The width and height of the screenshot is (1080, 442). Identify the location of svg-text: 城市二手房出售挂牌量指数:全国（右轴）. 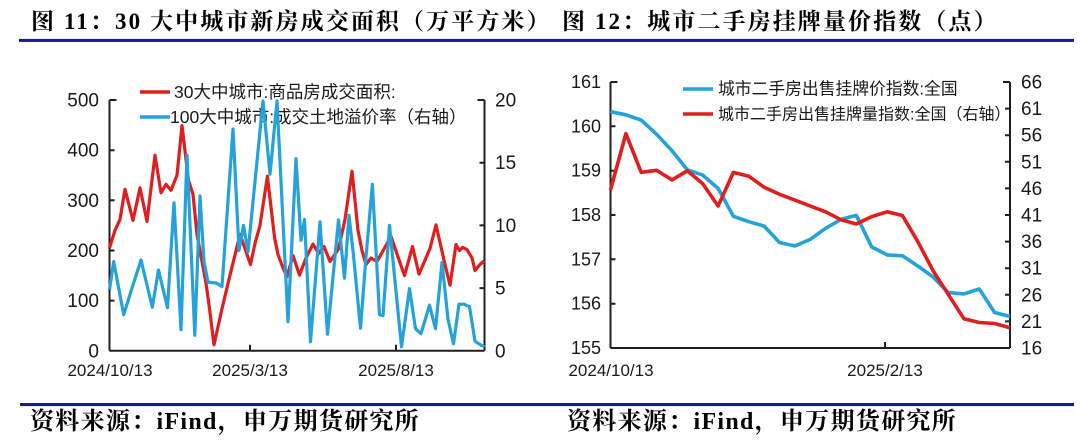
(864, 115).